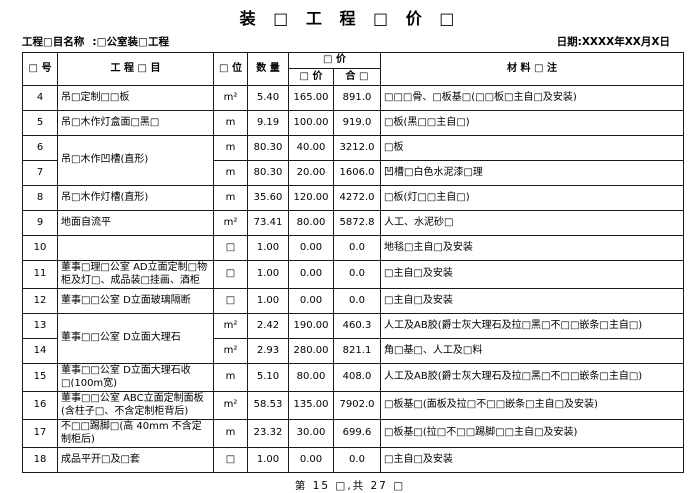 The height and width of the screenshot is (493, 700). Describe the element at coordinates (311, 351) in the screenshot. I see `row-unit-price: 280.00` at that location.